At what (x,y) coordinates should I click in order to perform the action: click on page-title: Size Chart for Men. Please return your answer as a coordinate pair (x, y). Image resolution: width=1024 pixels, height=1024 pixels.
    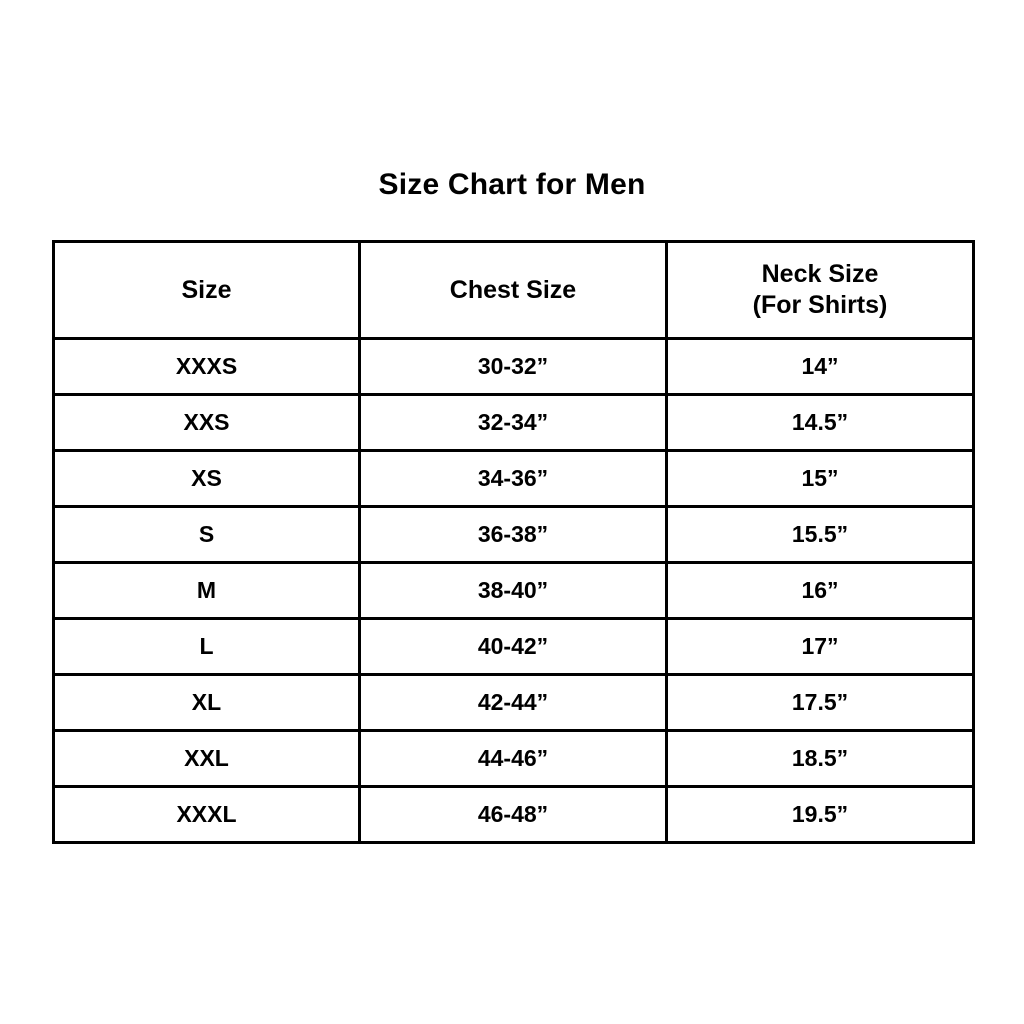
    Looking at the image, I should click on (512, 184).